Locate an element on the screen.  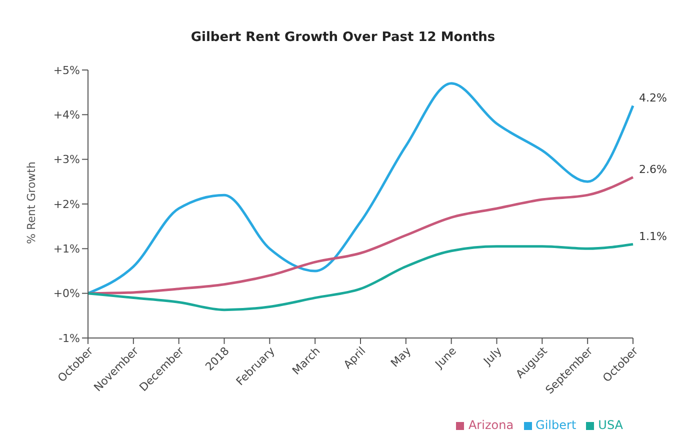
data-label: 1.1% is located at coordinates (653, 237).